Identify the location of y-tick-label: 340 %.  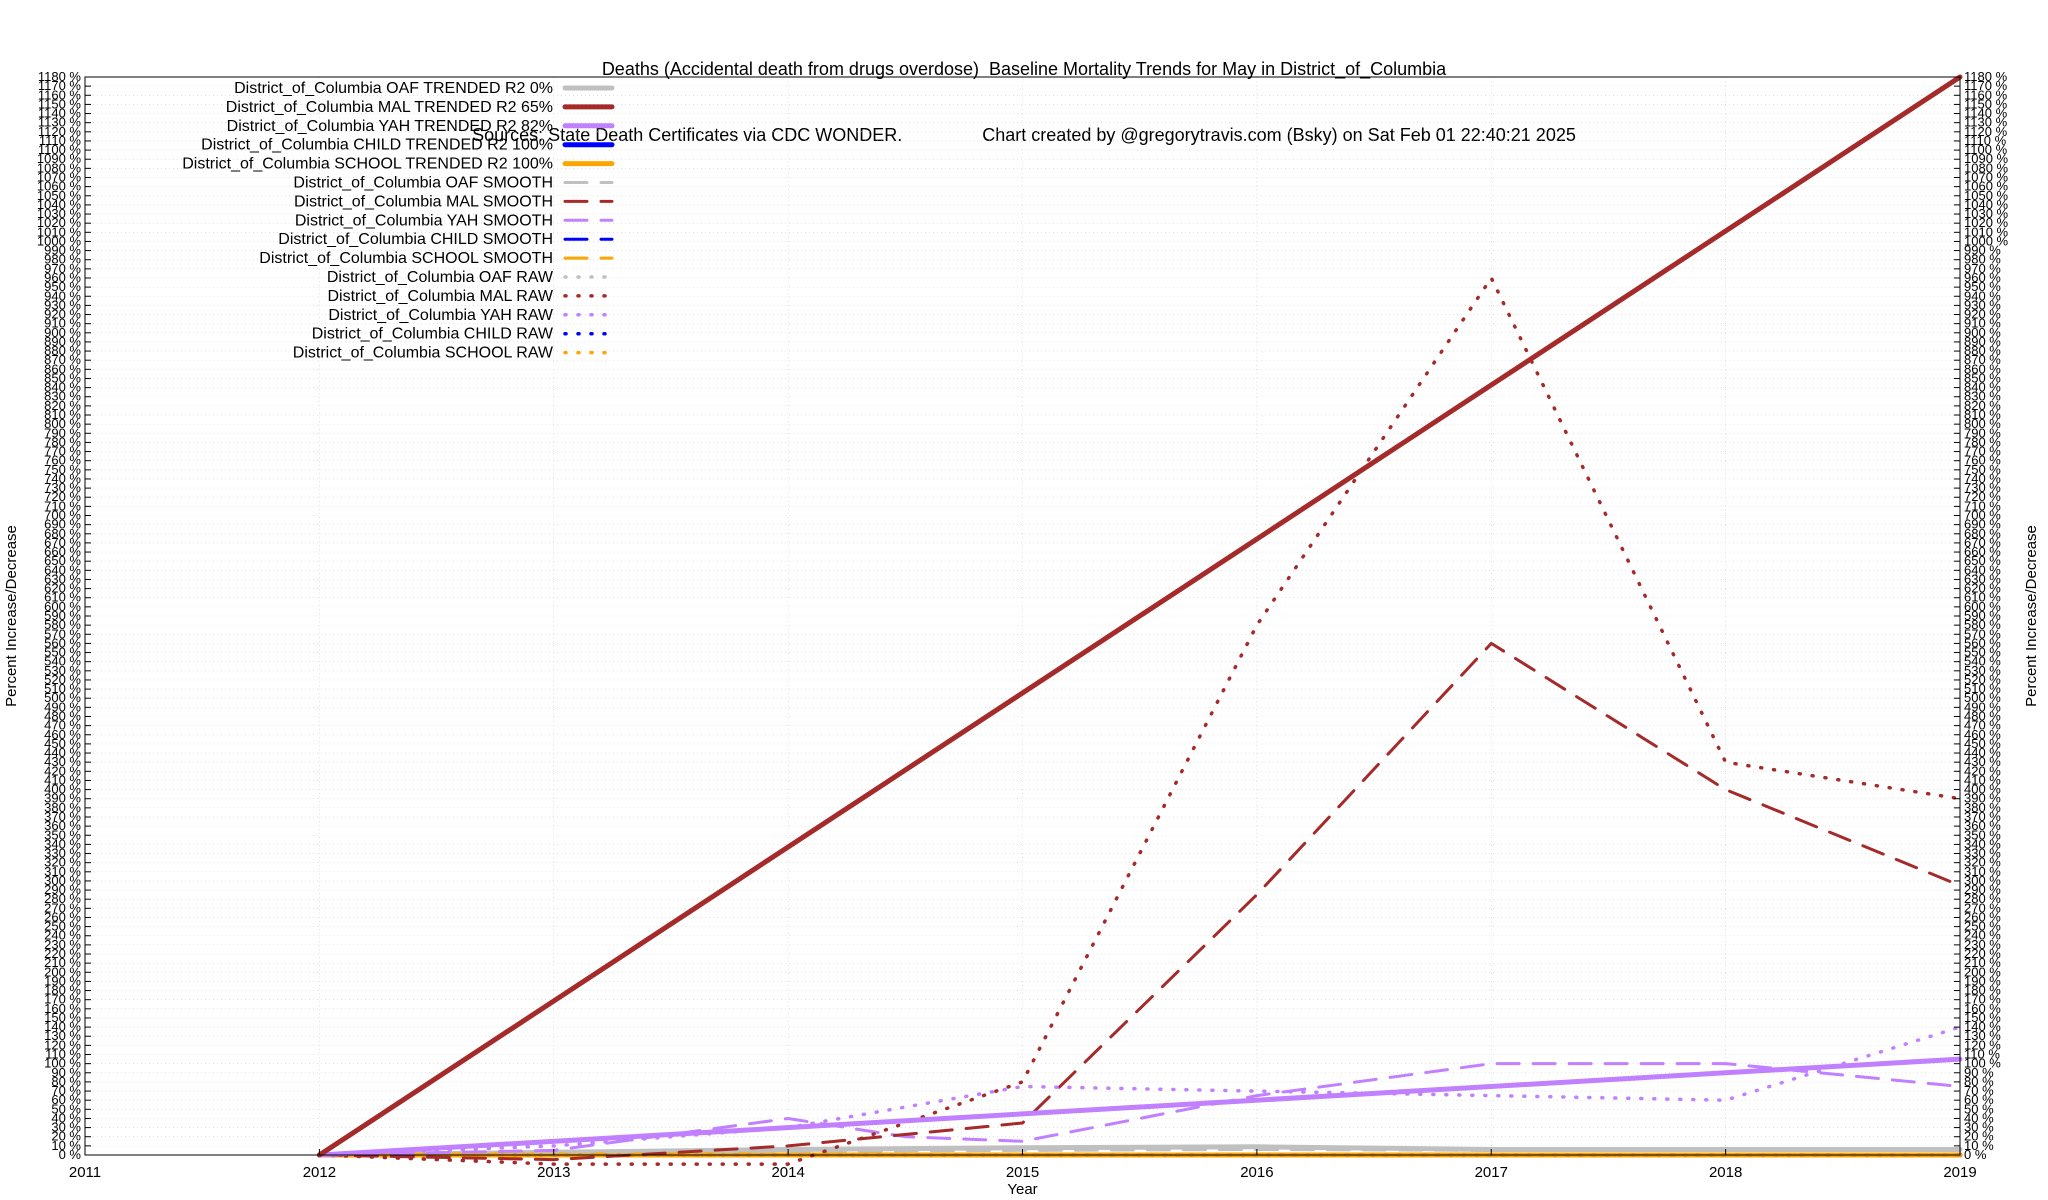
(1982, 843).